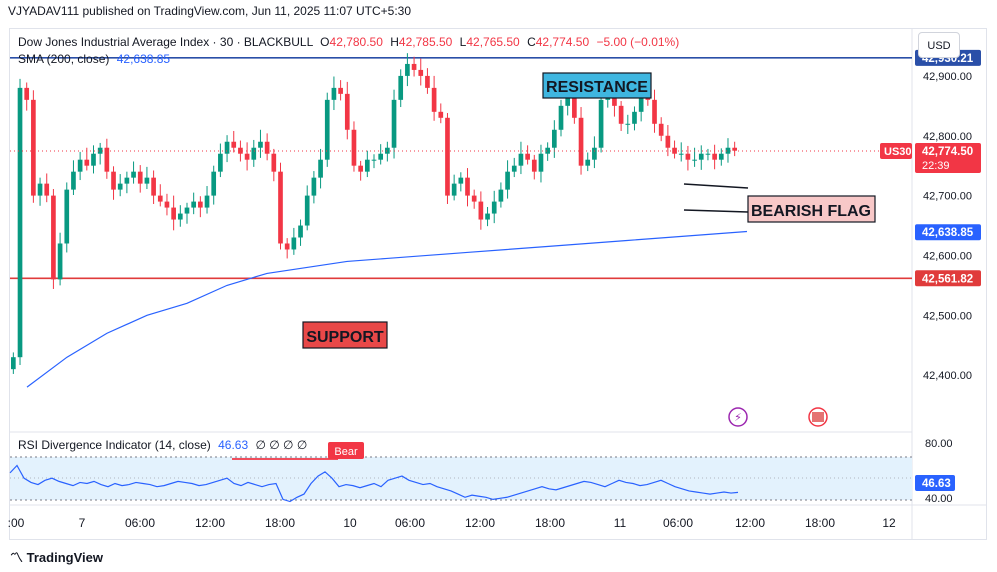  Describe the element at coordinates (939, 499) in the screenshot. I see `rsi-tick-40: 40.00` at that location.